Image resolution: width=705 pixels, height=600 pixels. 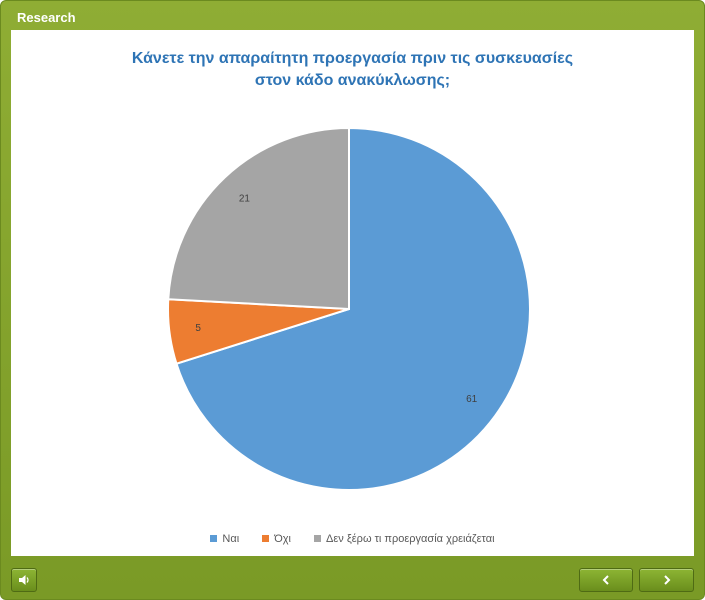 I want to click on legend-label-dont-know: Δεν ξέρω τι προεργασία χρειάζεται, so click(x=410, y=539).